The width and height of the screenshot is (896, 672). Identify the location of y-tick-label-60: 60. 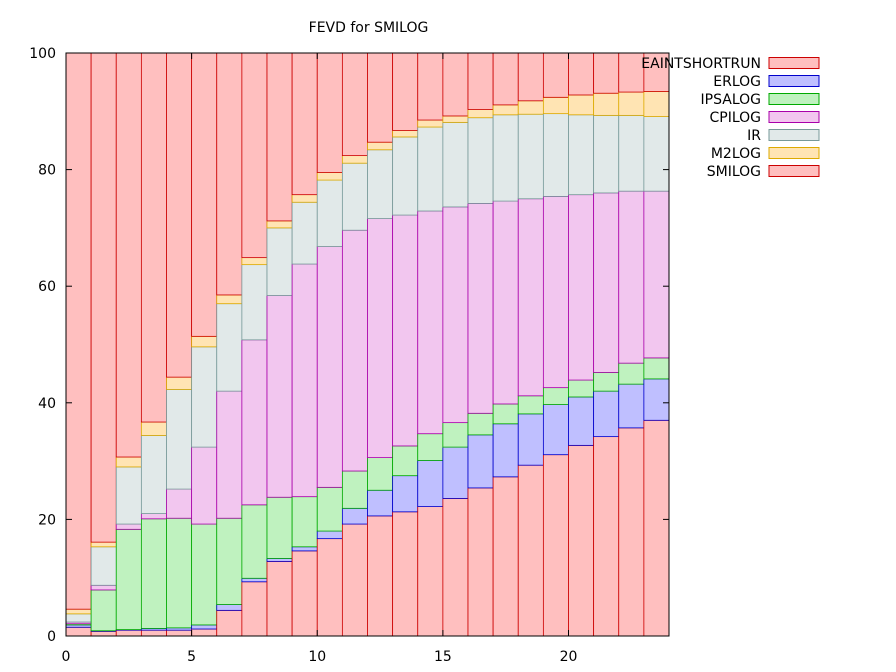
(47, 287).